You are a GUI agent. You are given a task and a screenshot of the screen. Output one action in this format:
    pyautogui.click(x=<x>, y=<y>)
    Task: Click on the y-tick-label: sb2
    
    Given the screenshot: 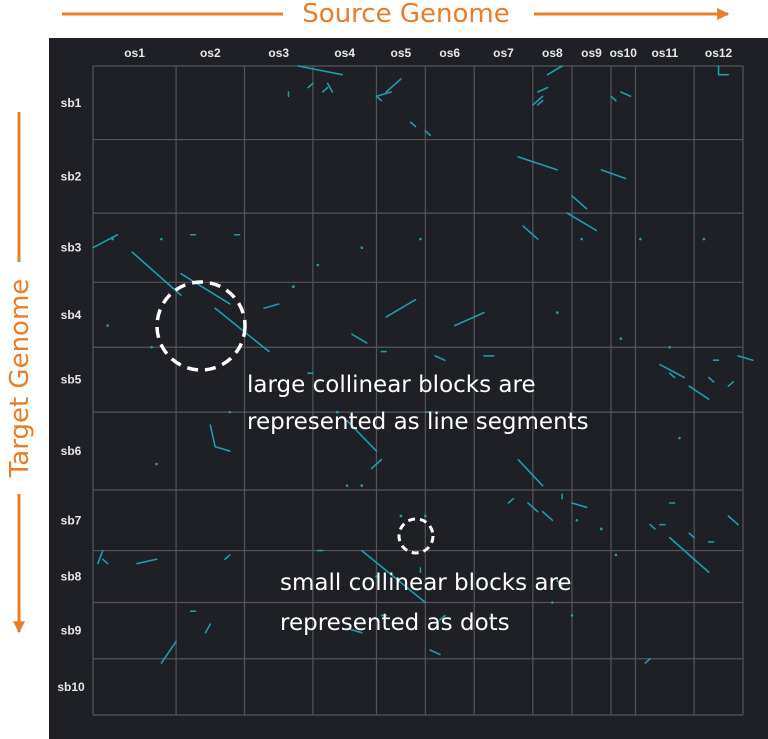 What is the action you would take?
    pyautogui.click(x=71, y=176)
    